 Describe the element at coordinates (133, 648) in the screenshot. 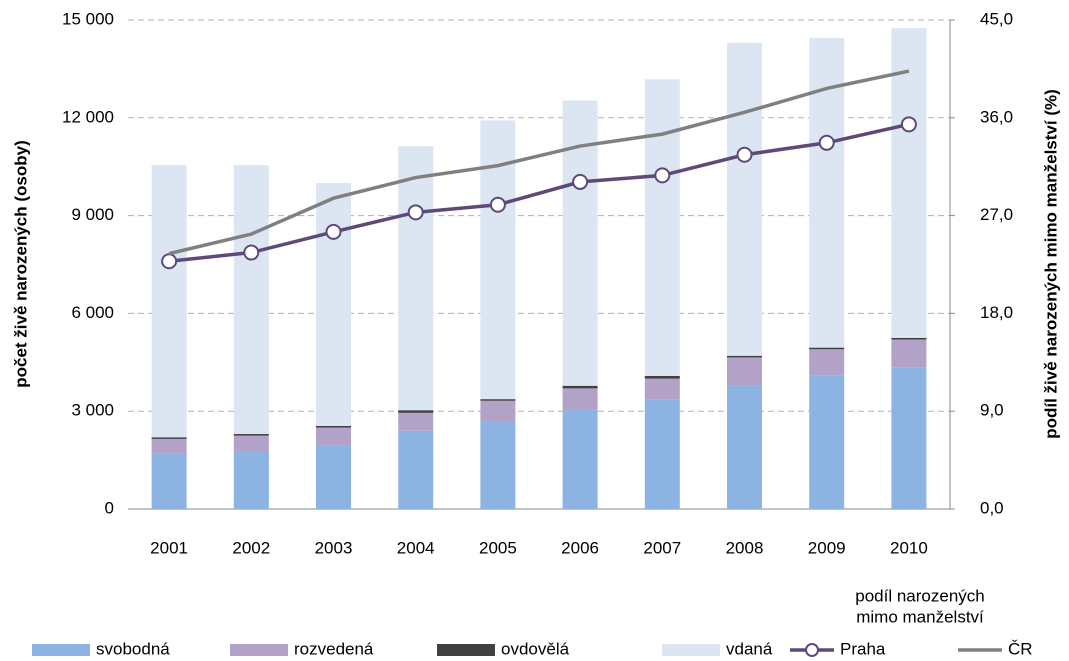

I see `legend-label: svobodná` at that location.